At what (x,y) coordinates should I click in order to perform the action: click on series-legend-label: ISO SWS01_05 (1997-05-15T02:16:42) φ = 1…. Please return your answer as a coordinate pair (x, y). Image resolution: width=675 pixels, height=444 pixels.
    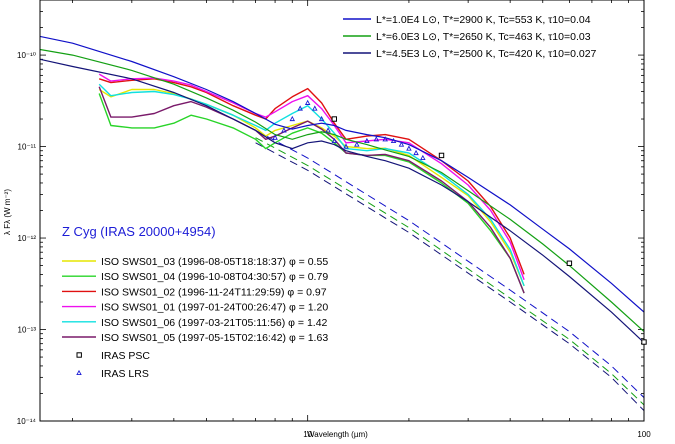
    Looking at the image, I should click on (214, 338).